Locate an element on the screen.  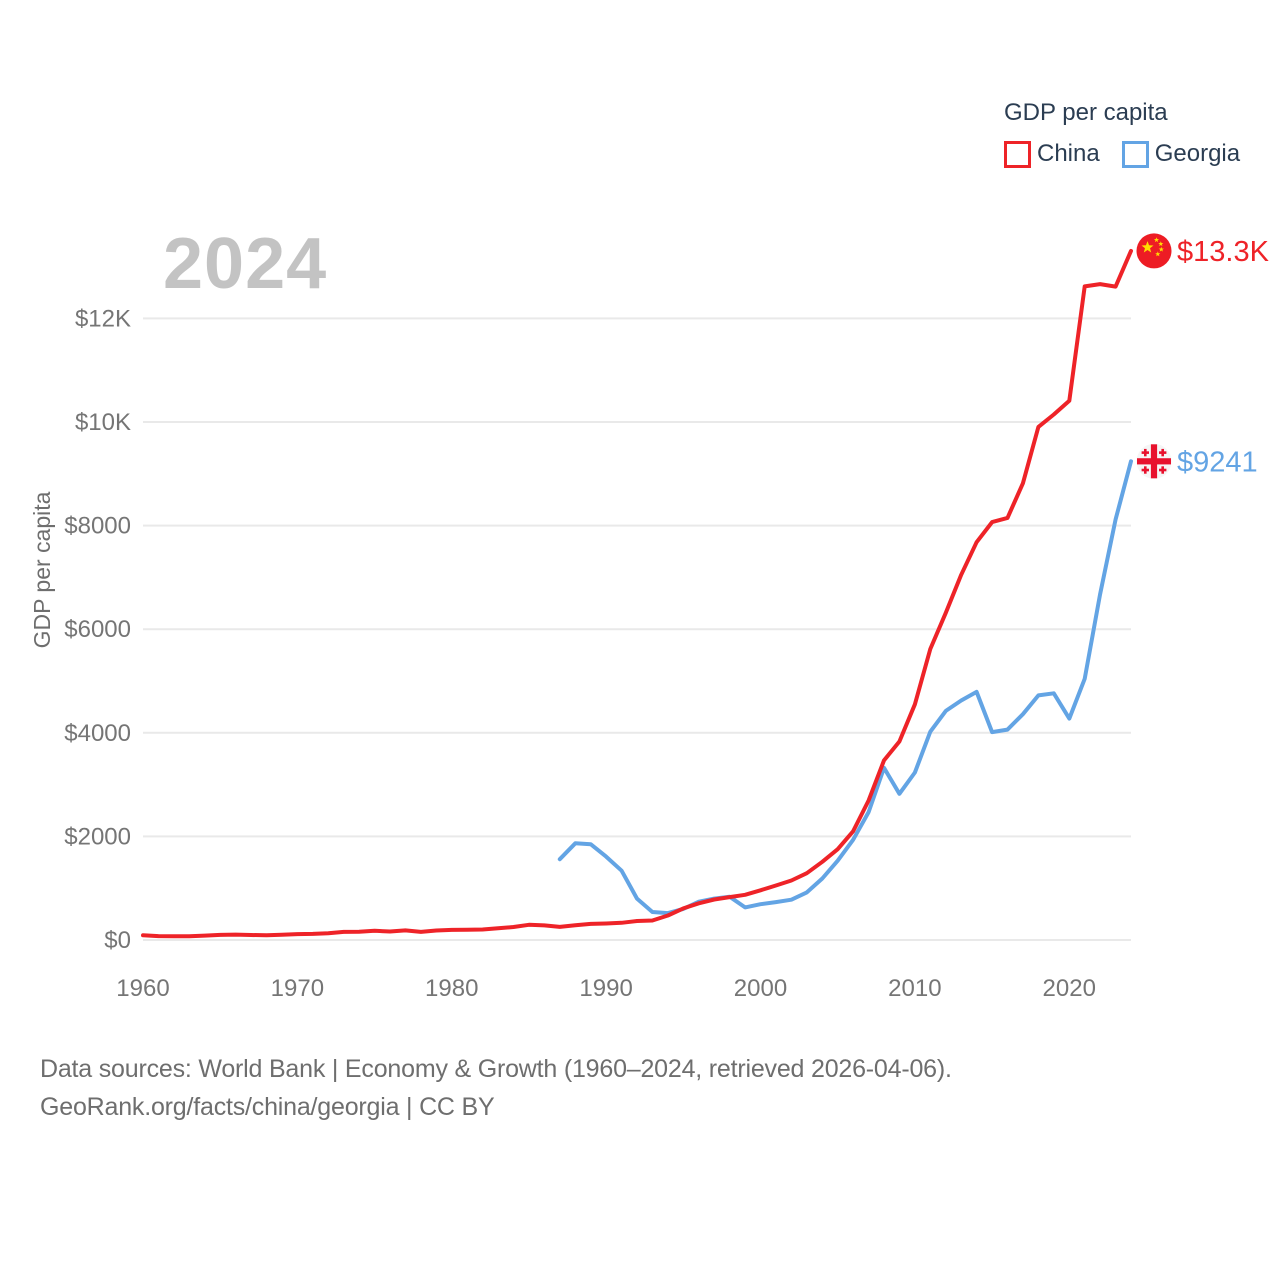
y-tick-label: $0 is located at coordinates (117, 940).